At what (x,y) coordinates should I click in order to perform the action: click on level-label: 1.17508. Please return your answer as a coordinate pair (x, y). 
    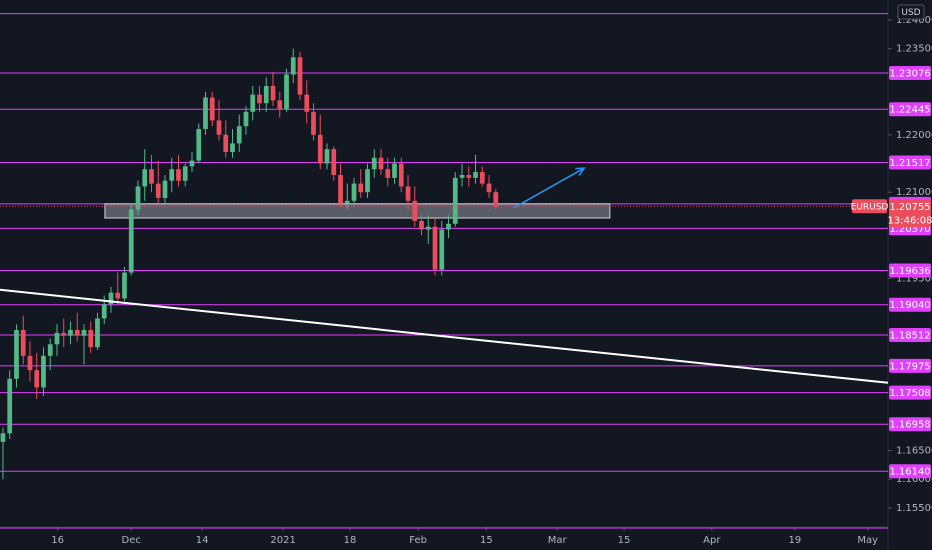
    Looking at the image, I should click on (909, 393).